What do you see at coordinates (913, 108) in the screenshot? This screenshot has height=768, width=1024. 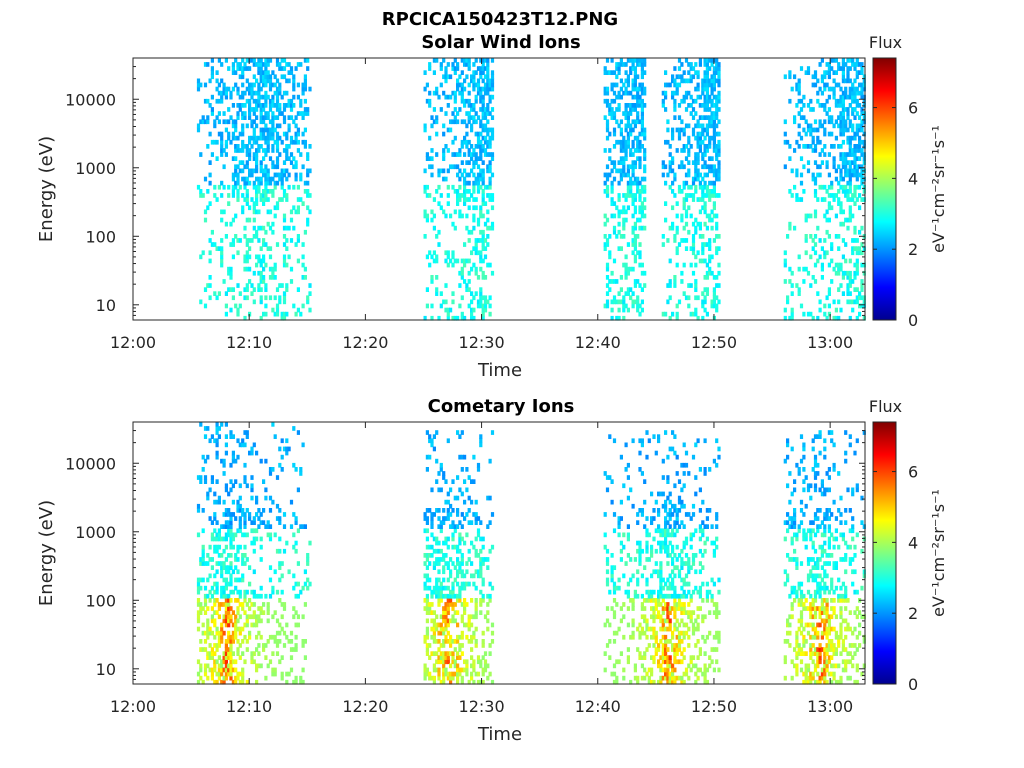 I see `colorbar-tick-label: 6` at bounding box center [913, 108].